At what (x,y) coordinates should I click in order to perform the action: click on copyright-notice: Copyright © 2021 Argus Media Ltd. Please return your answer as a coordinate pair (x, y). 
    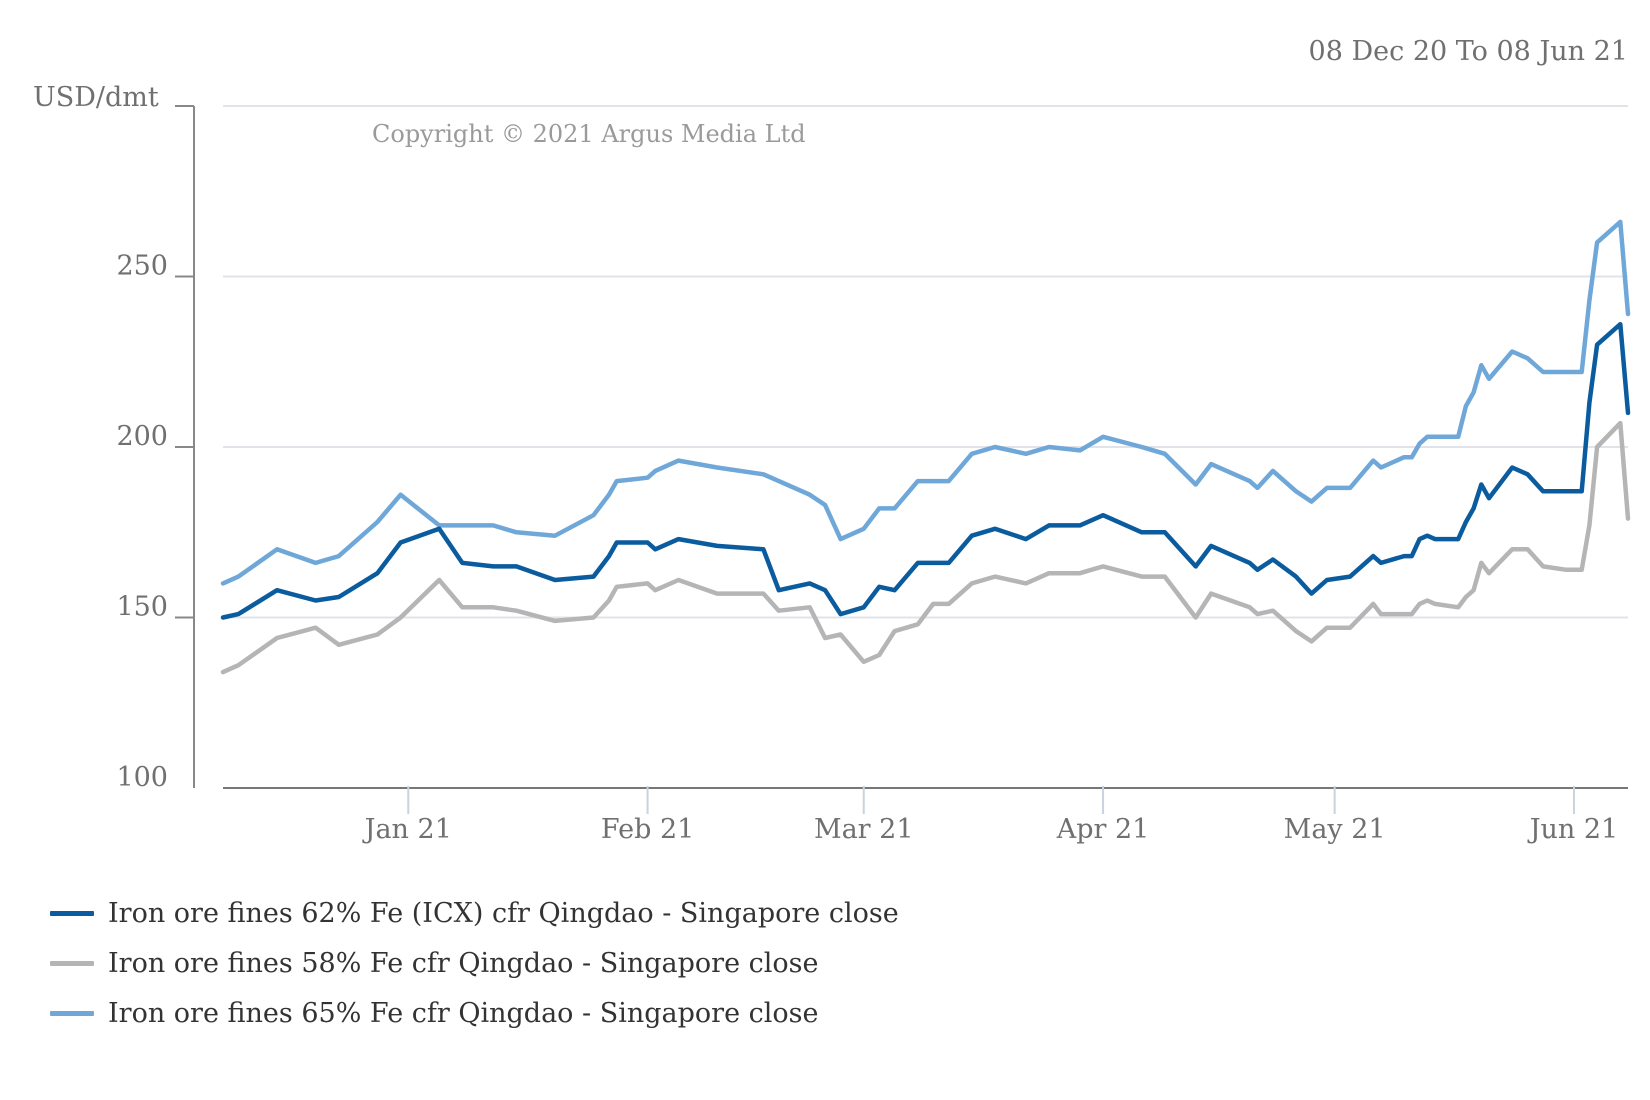
    Looking at the image, I should click on (589, 134).